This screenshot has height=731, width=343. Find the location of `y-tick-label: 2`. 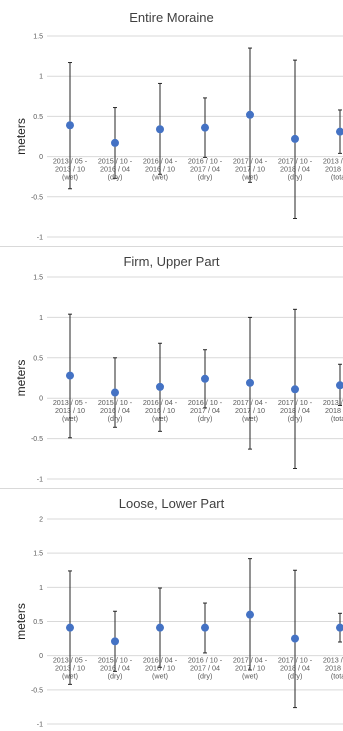

y-tick-label: 2 is located at coordinates (41, 520).